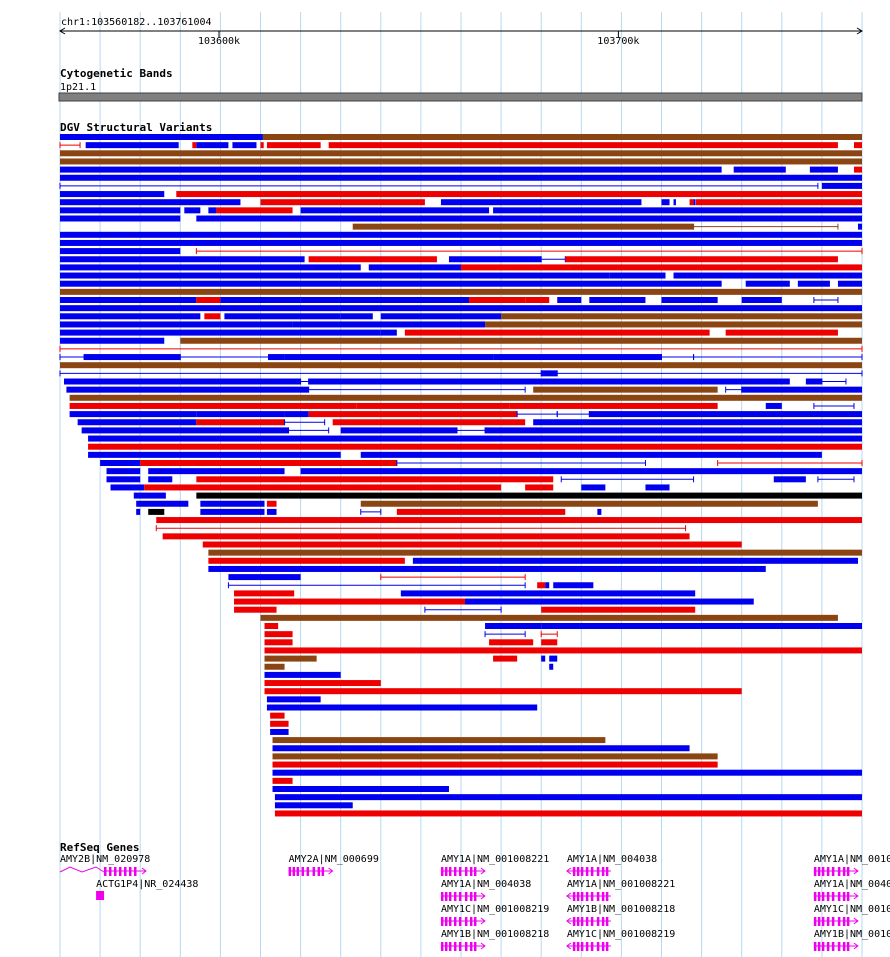 Image resolution: width=890 pixels, height=957 pixels. What do you see at coordinates (460, 97) in the screenshot?
I see `cytoband-bar` at bounding box center [460, 97].